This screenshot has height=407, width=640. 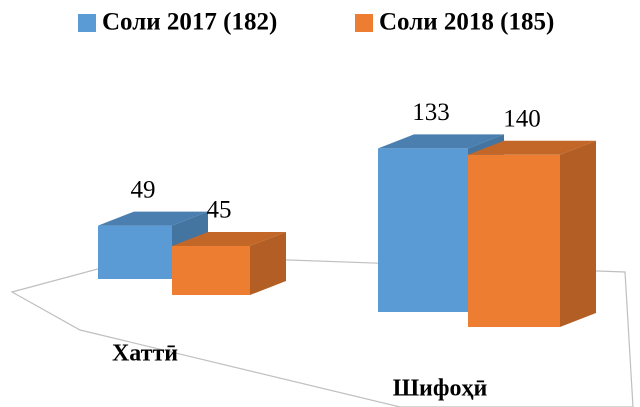 What do you see at coordinates (522, 119) in the screenshot?
I see `data-label: 140` at bounding box center [522, 119].